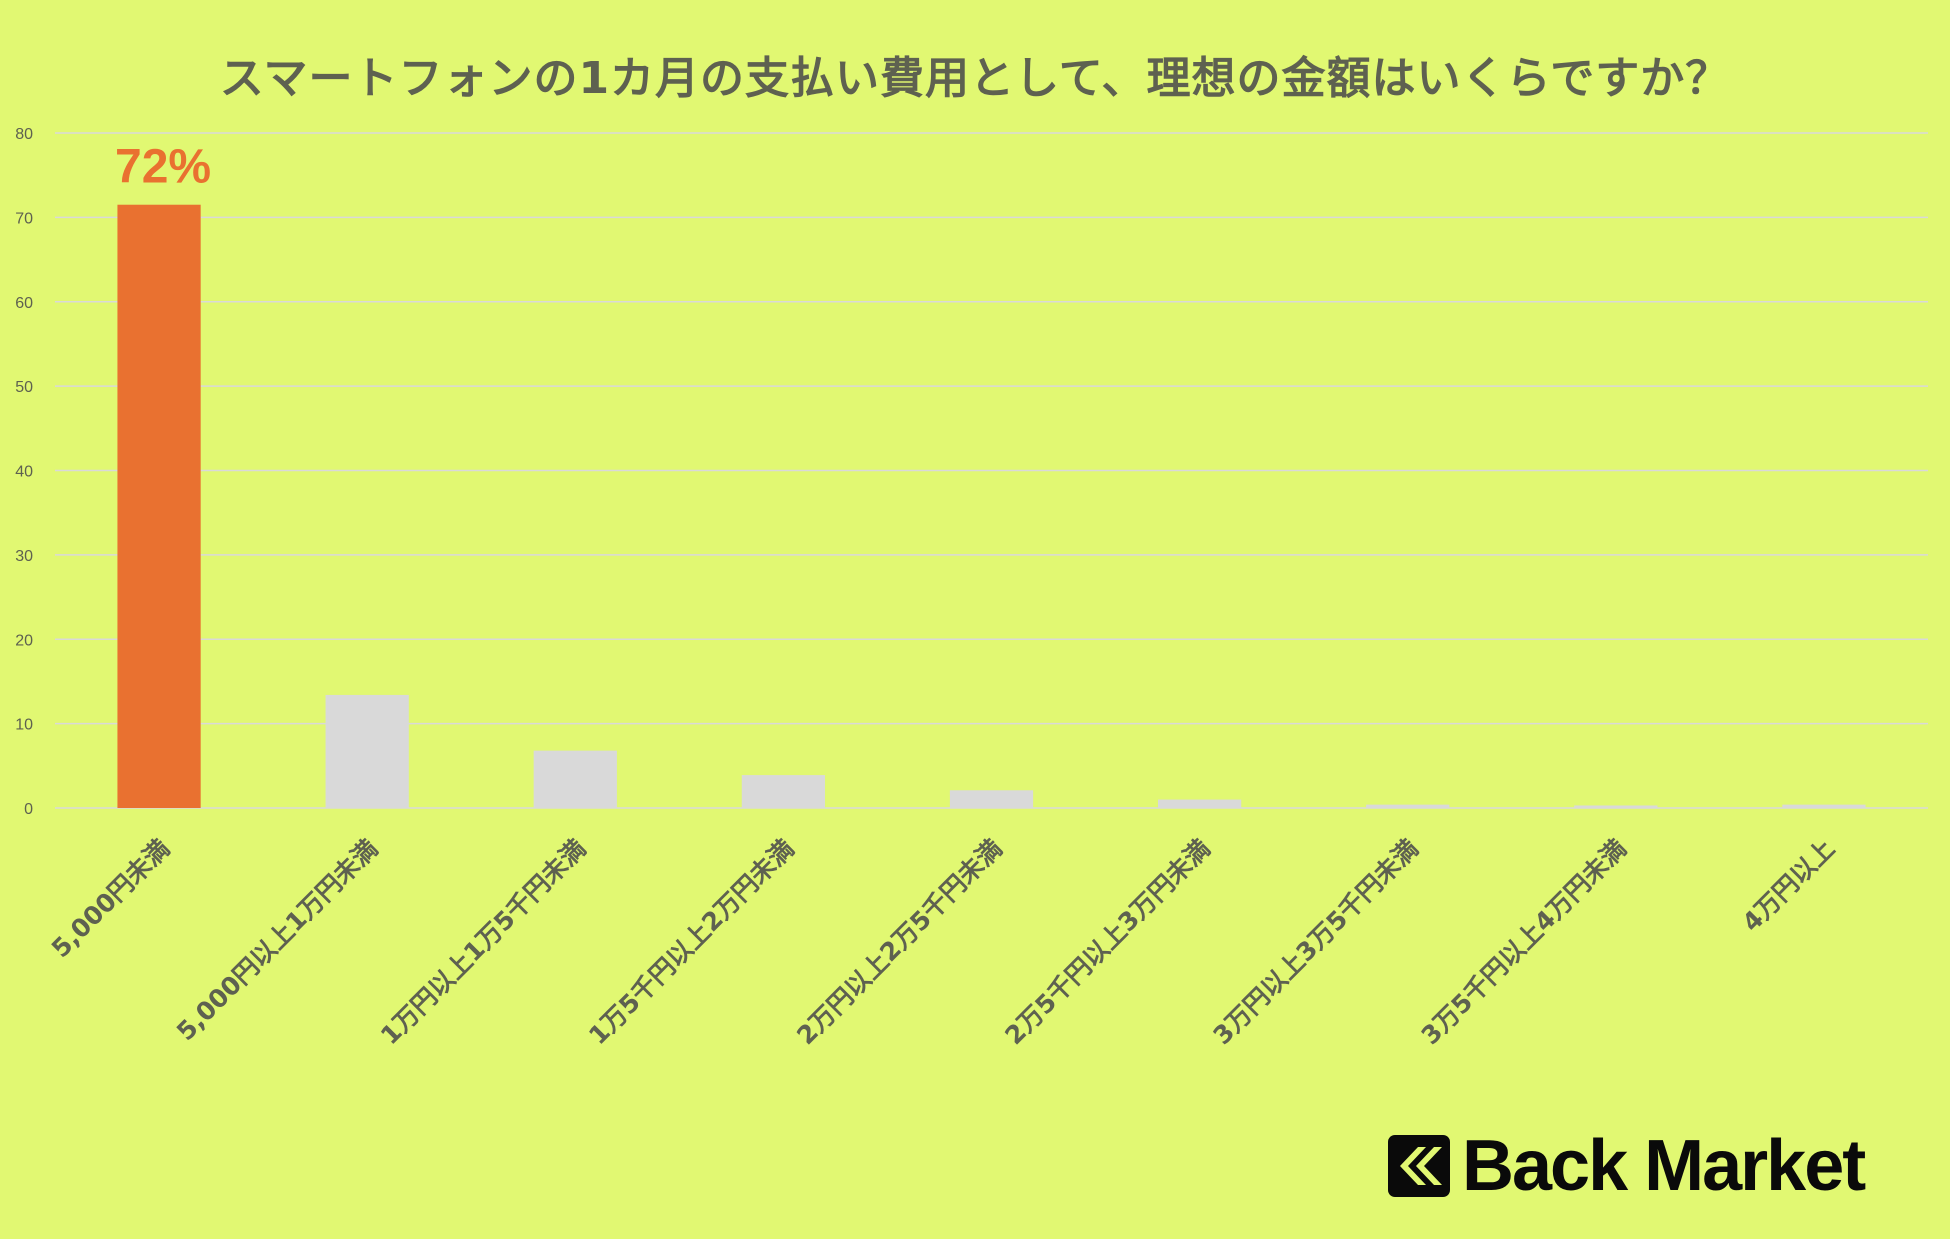  I want to click on y-tick-label: 40, so click(24, 472).